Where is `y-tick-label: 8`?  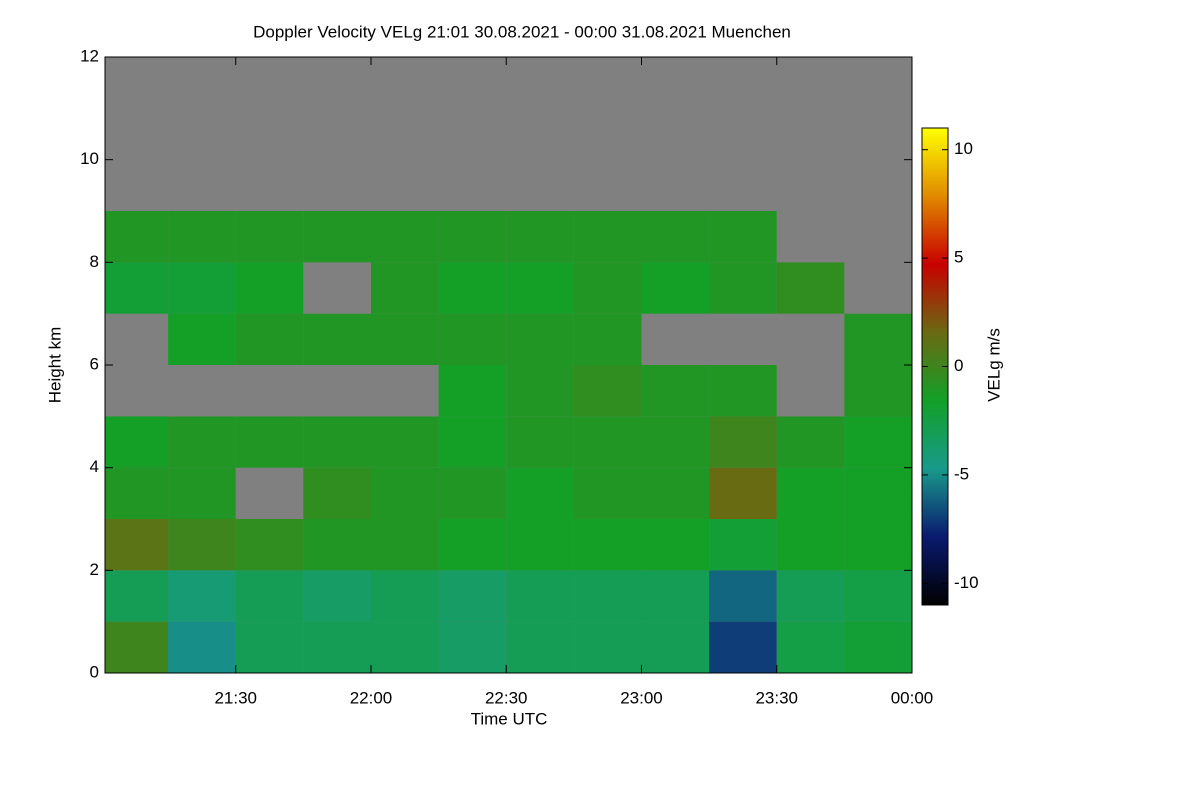 y-tick-label: 8 is located at coordinates (94, 261).